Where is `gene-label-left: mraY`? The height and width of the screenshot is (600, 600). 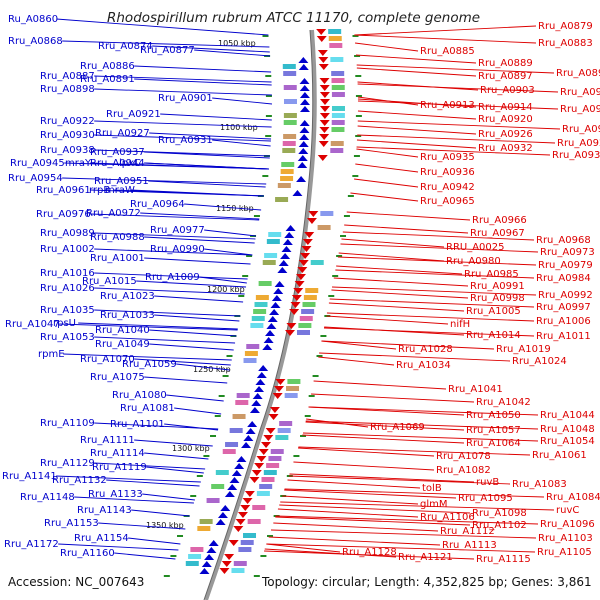 gene-label-left: mraY is located at coordinates (78, 163).